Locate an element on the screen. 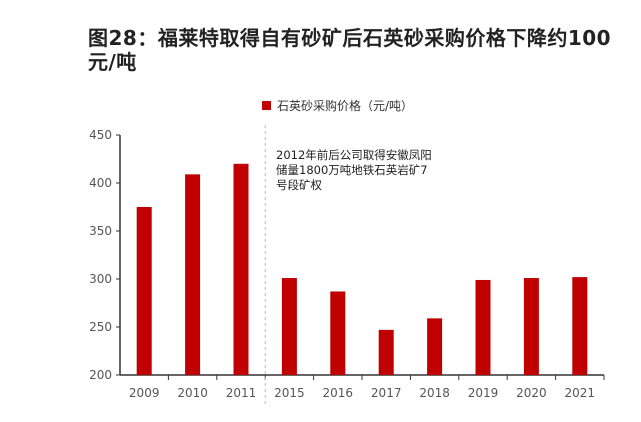 The width and height of the screenshot is (641, 422). bar-2016 is located at coordinates (338, 333).